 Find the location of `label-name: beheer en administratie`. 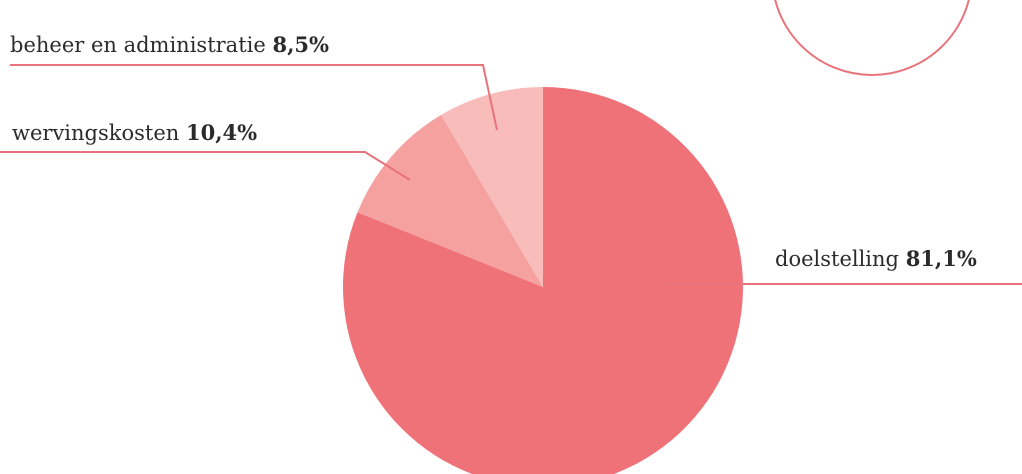

label-name: beheer en administratie is located at coordinates (138, 45).